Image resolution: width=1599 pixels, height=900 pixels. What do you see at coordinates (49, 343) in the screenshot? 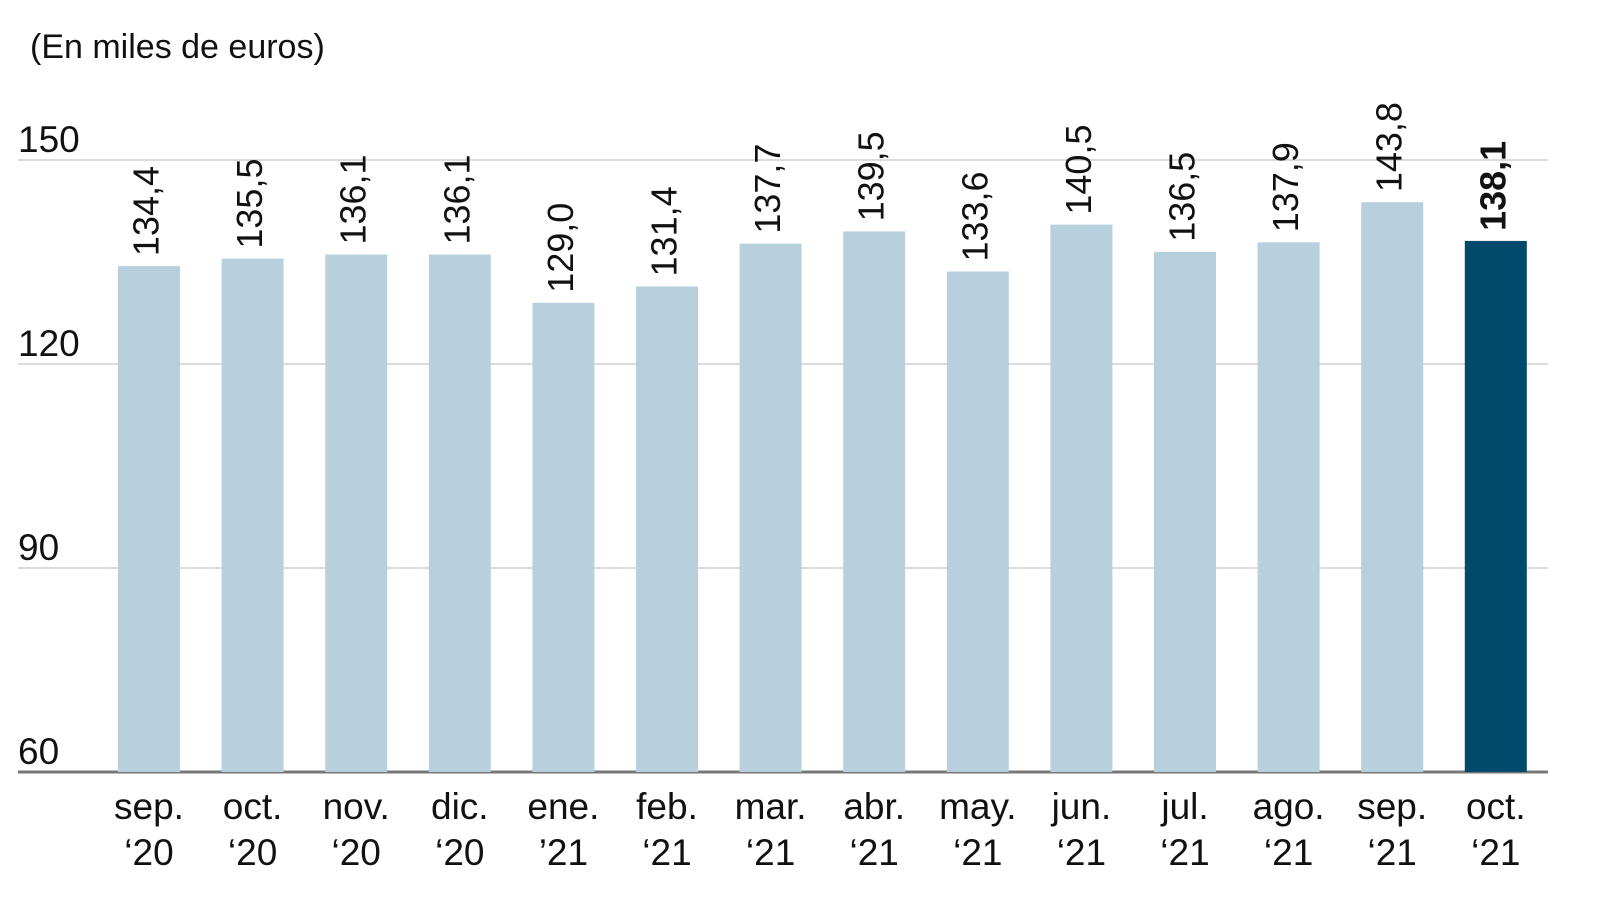
I see `y-tick-label: 120` at bounding box center [49, 343].